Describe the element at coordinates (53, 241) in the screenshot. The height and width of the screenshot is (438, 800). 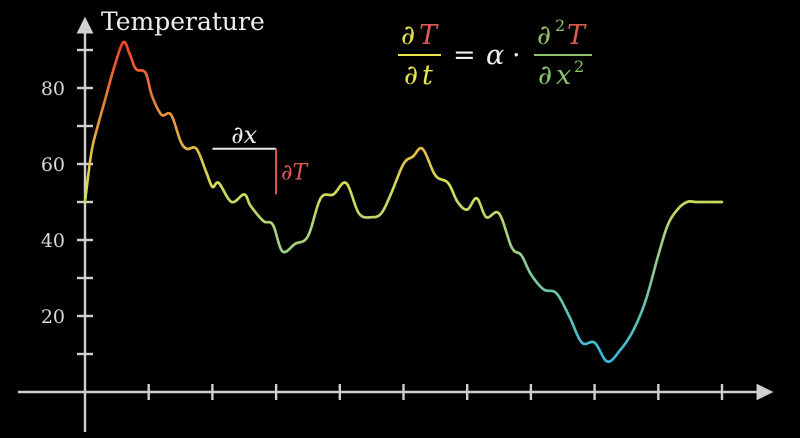
I see `y-tick-label: 40` at that location.